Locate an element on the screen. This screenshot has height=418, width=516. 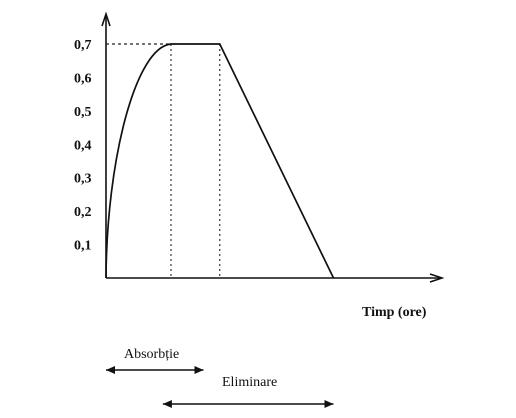
y-tick-label: 0,2 is located at coordinates (83, 212).